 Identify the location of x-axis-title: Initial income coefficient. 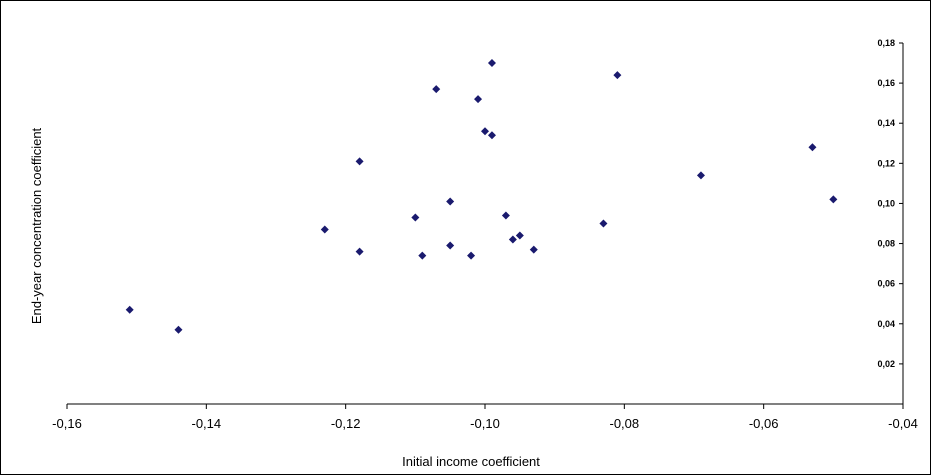
(471, 461).